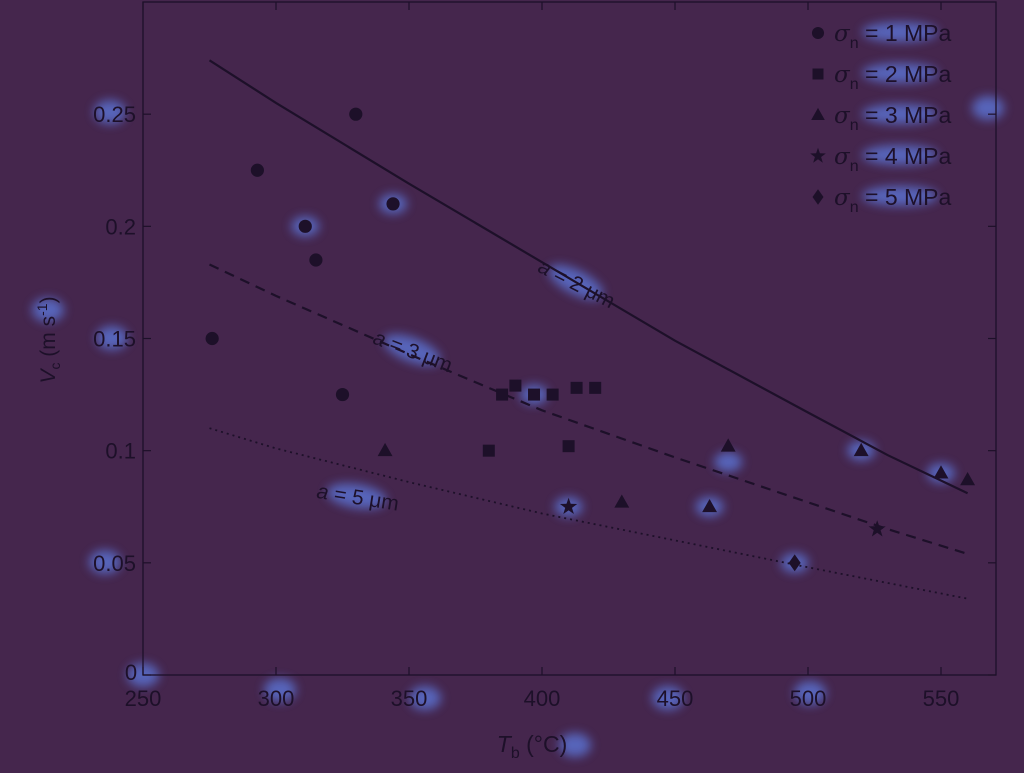  I want to click on curve-label: a = 5 μm, so click(357, 498).